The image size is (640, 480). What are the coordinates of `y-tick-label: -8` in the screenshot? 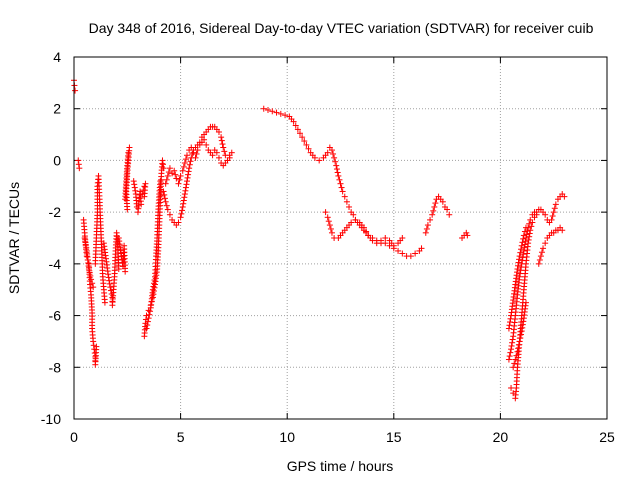 It's located at (55, 367).